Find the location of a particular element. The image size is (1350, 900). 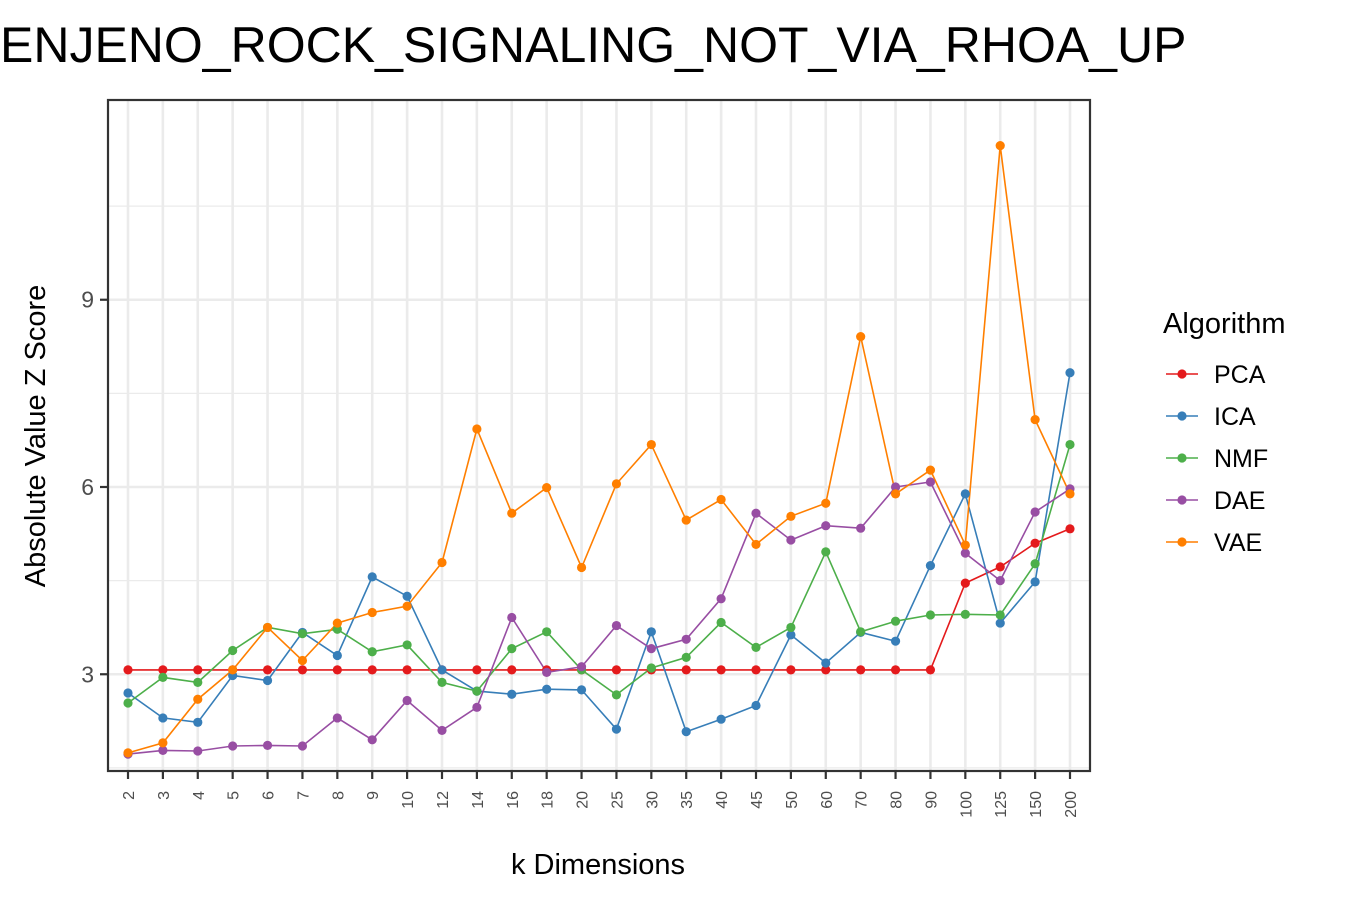

x-tick-label: 7 is located at coordinates (303, 795).